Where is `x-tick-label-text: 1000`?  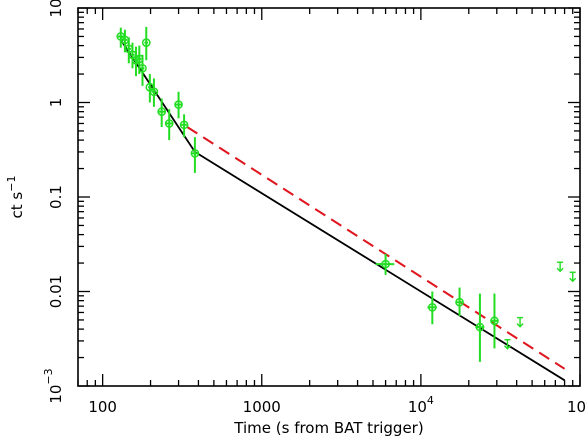
x-tick-label-text: 1000 is located at coordinates (262, 407).